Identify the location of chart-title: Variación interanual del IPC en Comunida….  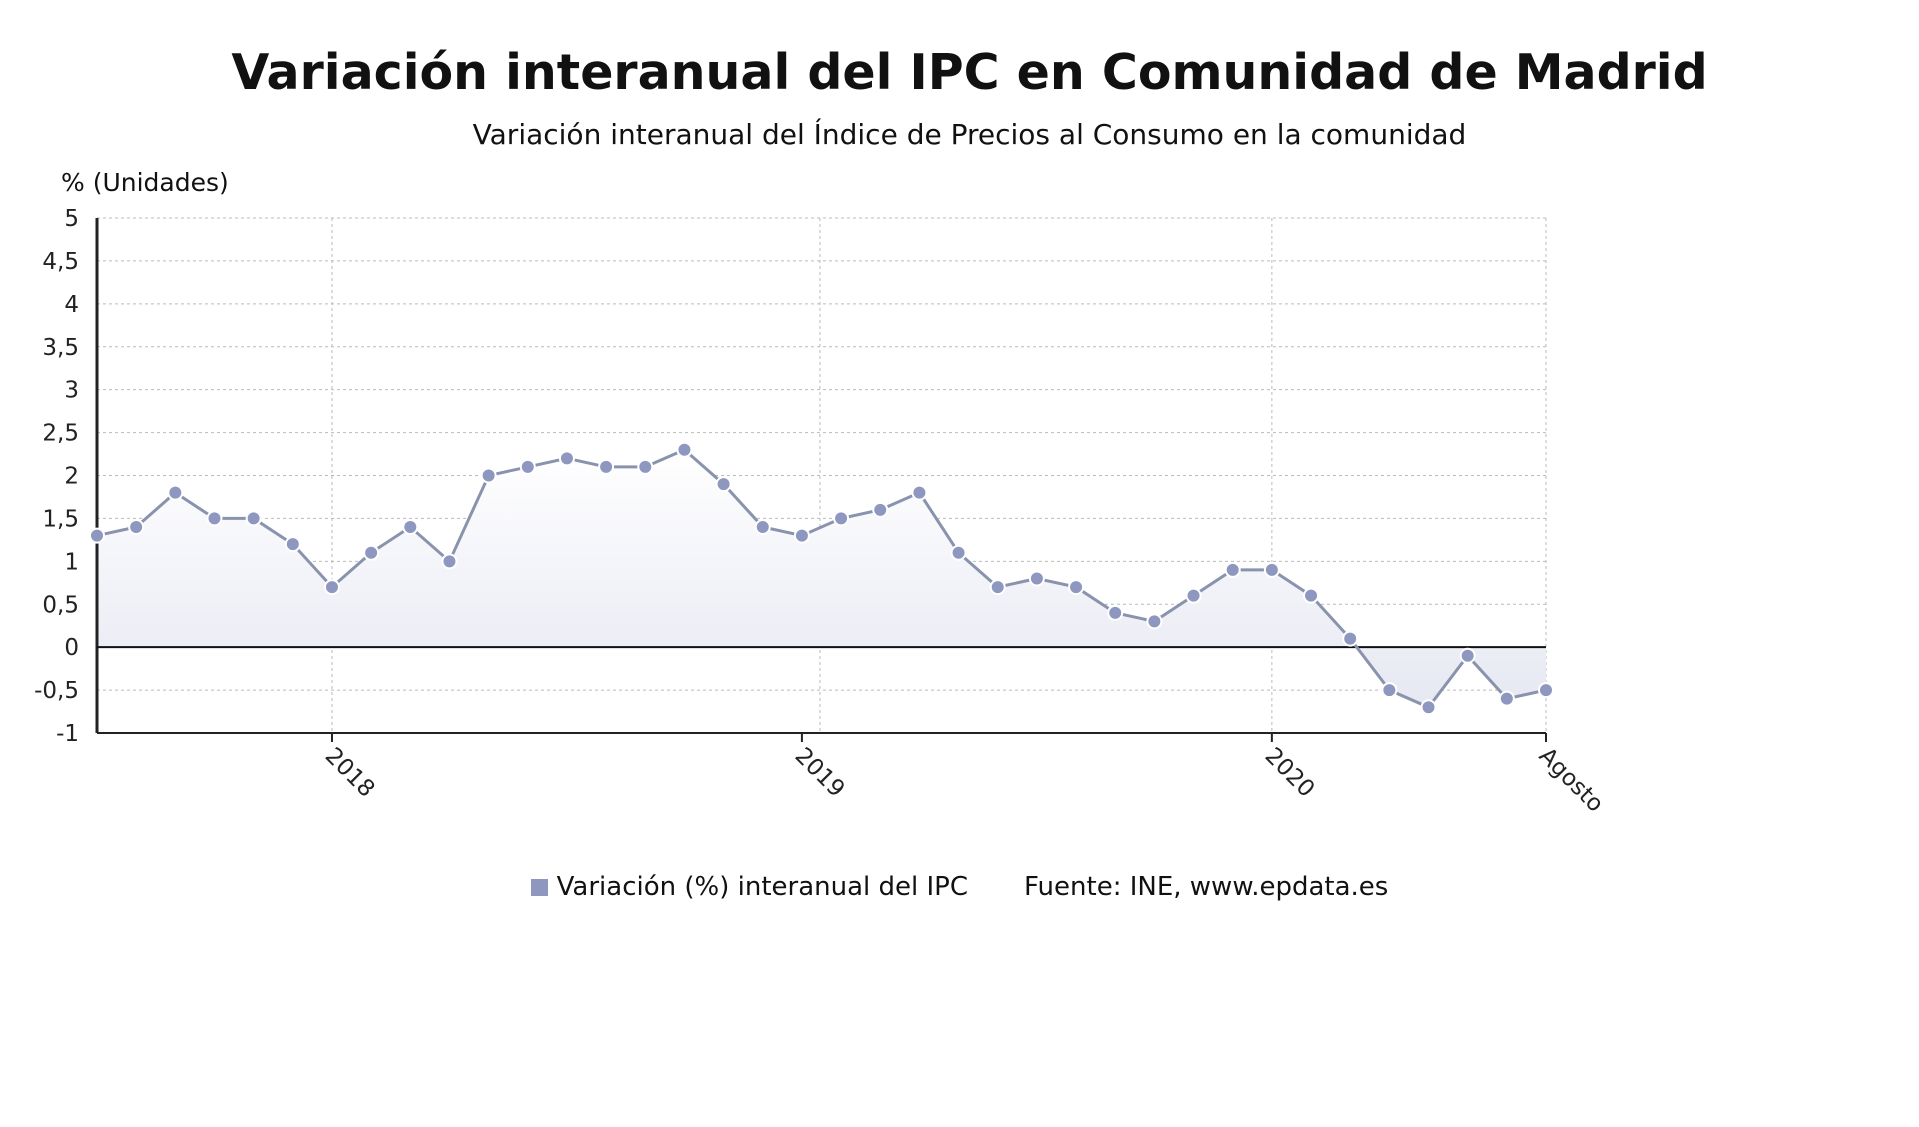
(969, 72).